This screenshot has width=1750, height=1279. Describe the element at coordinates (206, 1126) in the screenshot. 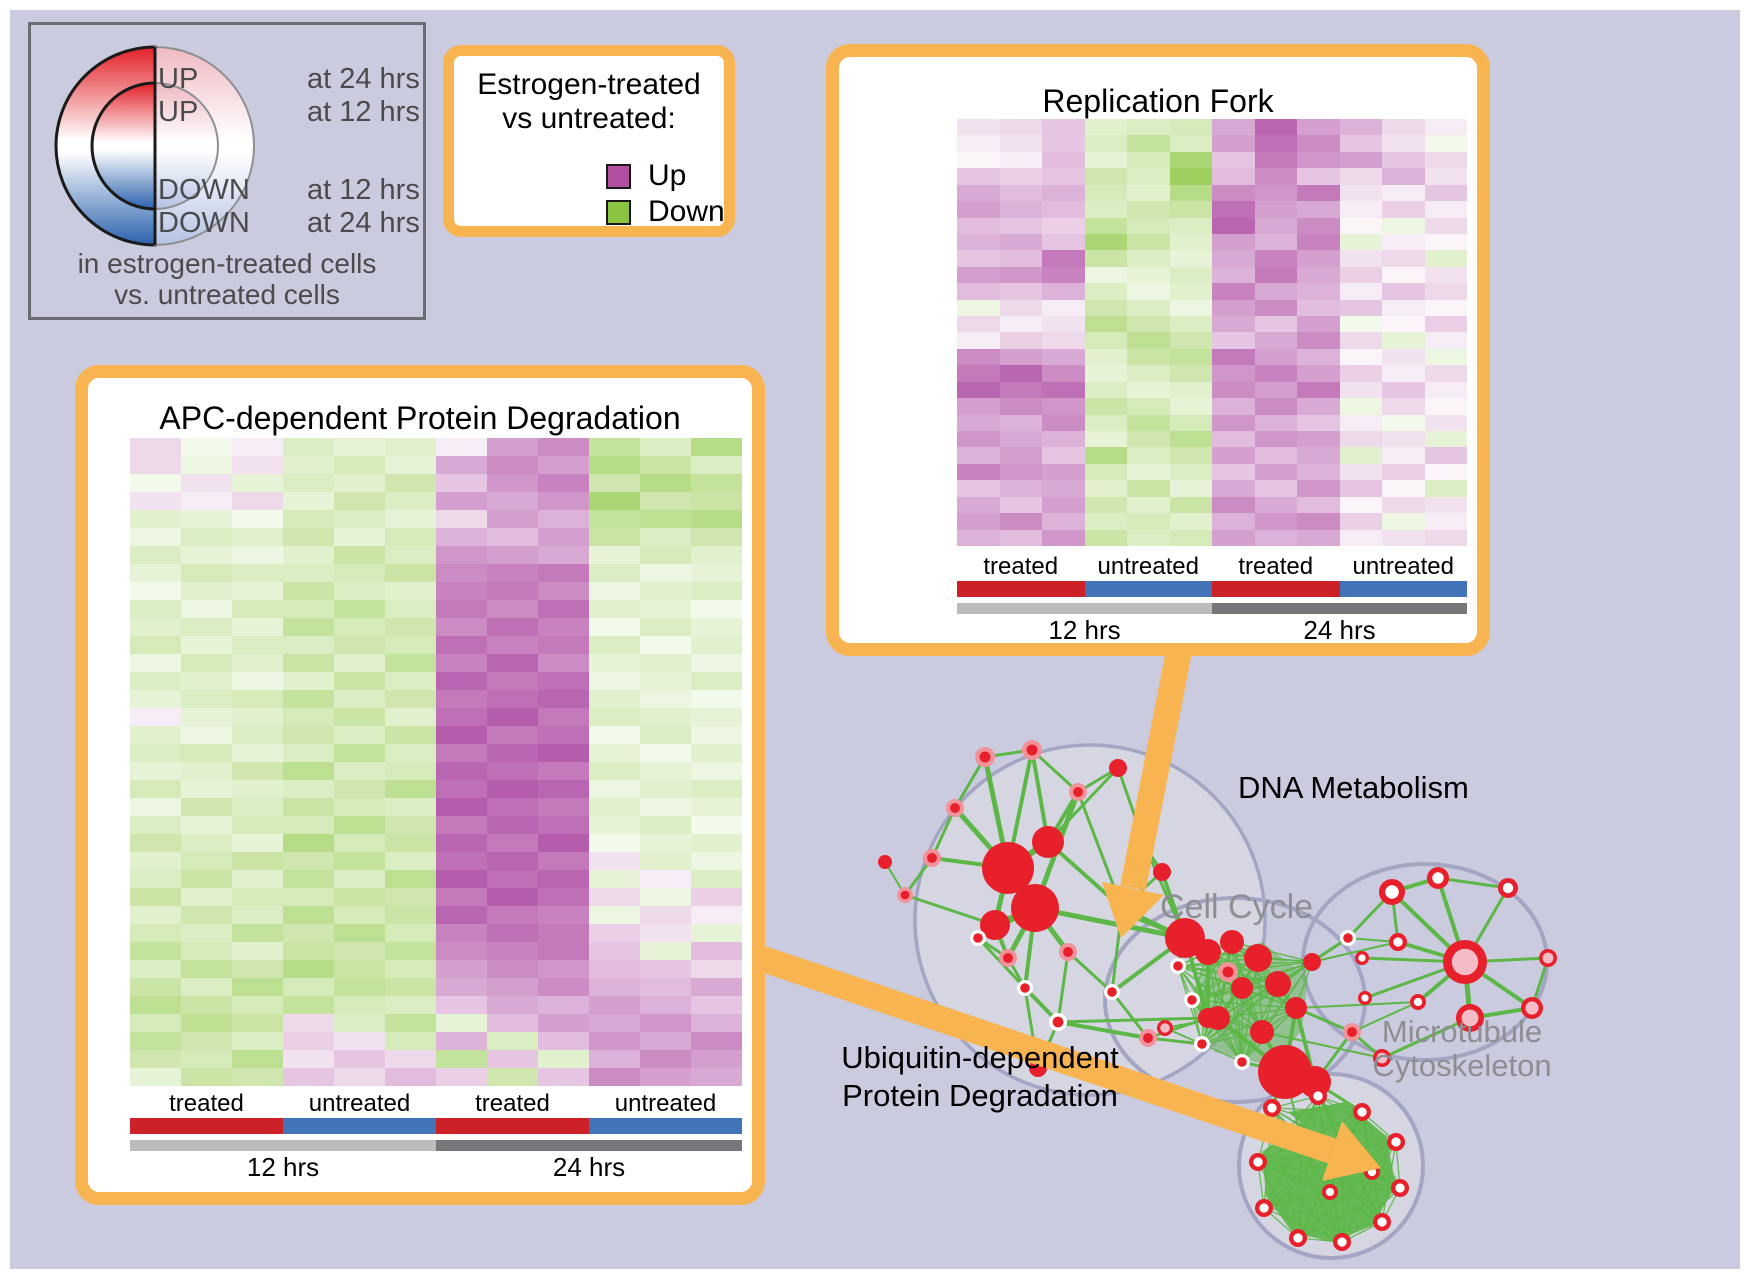

I see `group-color-bar` at that location.